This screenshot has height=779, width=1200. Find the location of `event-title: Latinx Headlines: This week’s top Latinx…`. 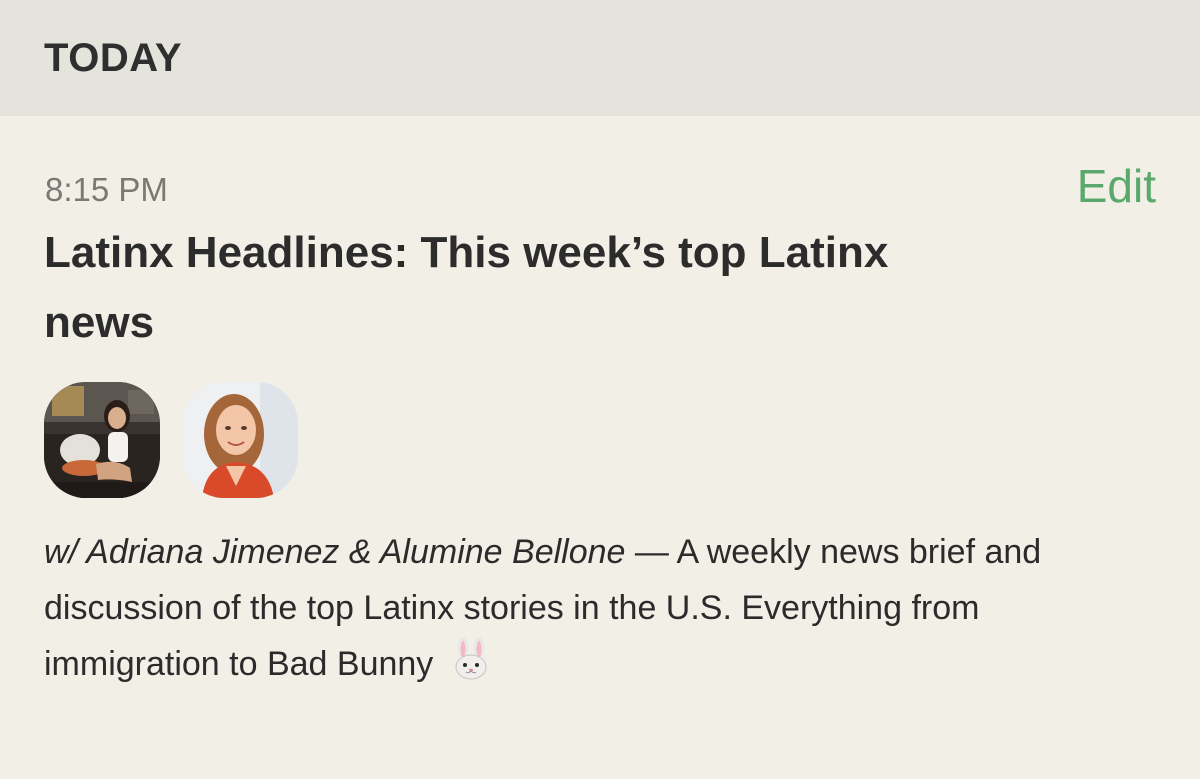

event-title: Latinx Headlines: This week’s top Latinx… is located at coordinates (466, 287).